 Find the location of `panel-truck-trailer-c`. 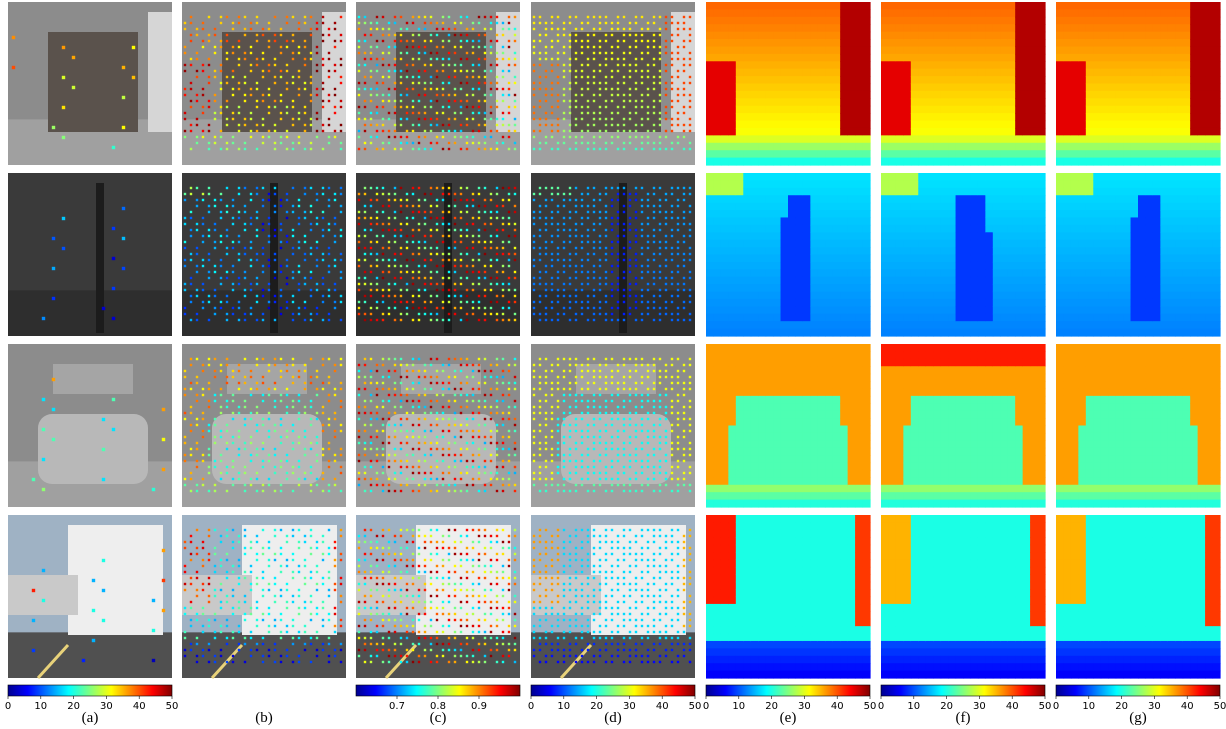

panel-truck-trailer-c is located at coordinates (438, 597).